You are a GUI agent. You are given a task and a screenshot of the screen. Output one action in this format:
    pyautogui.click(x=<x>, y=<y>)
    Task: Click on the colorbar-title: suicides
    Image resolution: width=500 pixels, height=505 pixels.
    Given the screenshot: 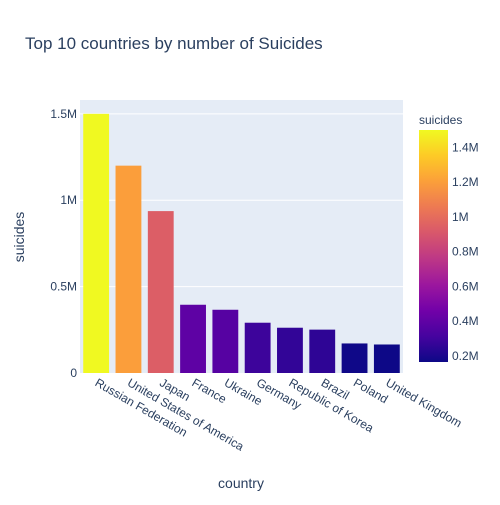 What is the action you would take?
    pyautogui.click(x=440, y=120)
    